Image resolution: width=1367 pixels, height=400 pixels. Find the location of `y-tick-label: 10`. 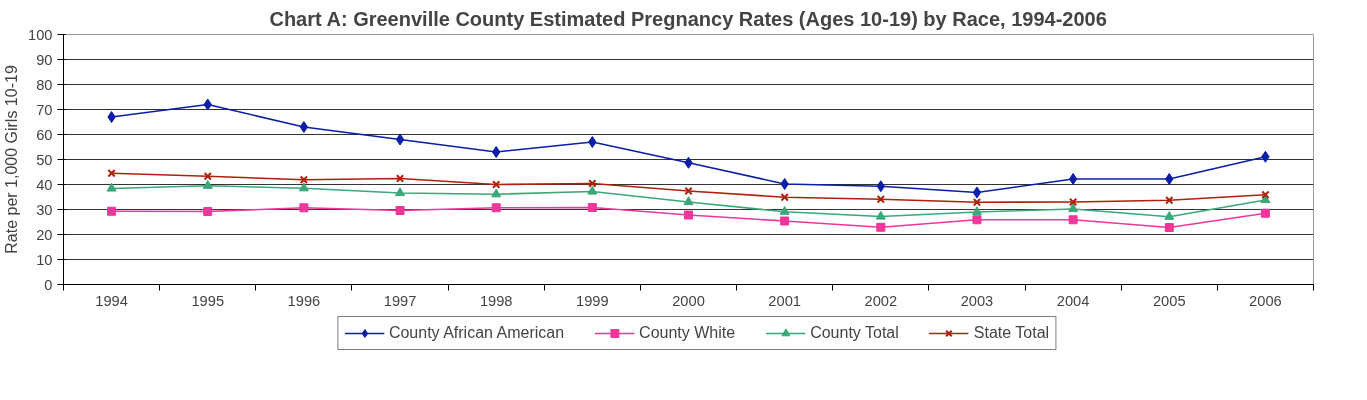

y-tick-label: 10 is located at coordinates (44, 259).